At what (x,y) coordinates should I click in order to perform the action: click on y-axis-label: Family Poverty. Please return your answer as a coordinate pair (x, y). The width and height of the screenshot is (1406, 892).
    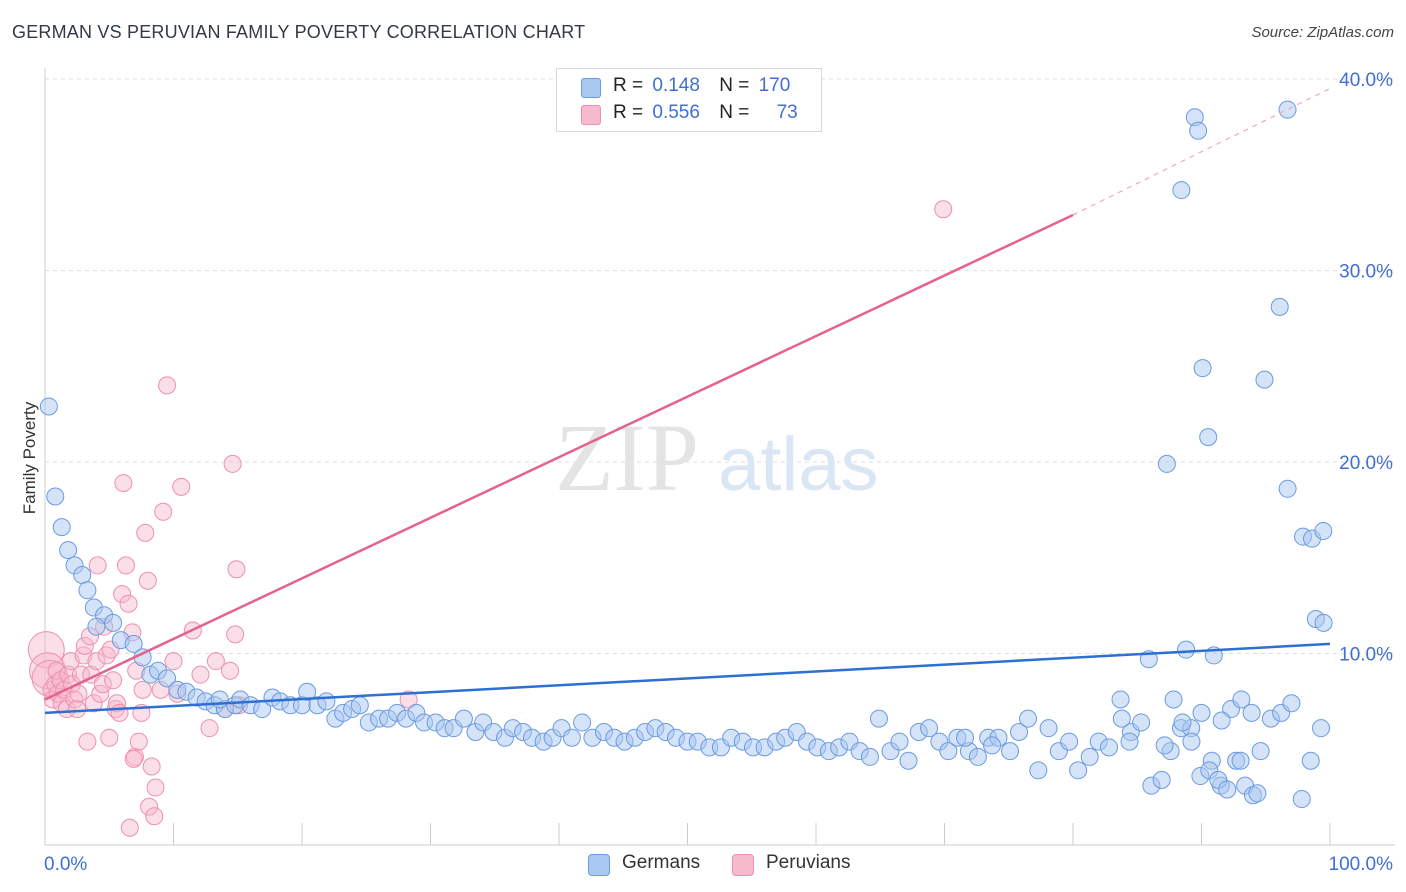
    Looking at the image, I should click on (29, 457).